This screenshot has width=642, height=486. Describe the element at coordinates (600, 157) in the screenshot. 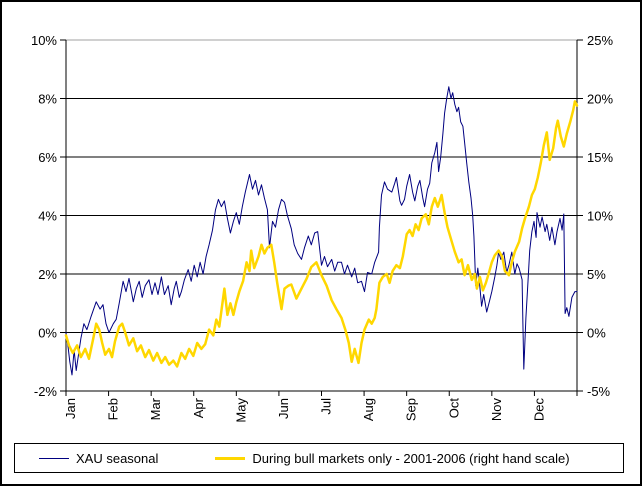

I see `y-right-tick-label: 15%` at that location.